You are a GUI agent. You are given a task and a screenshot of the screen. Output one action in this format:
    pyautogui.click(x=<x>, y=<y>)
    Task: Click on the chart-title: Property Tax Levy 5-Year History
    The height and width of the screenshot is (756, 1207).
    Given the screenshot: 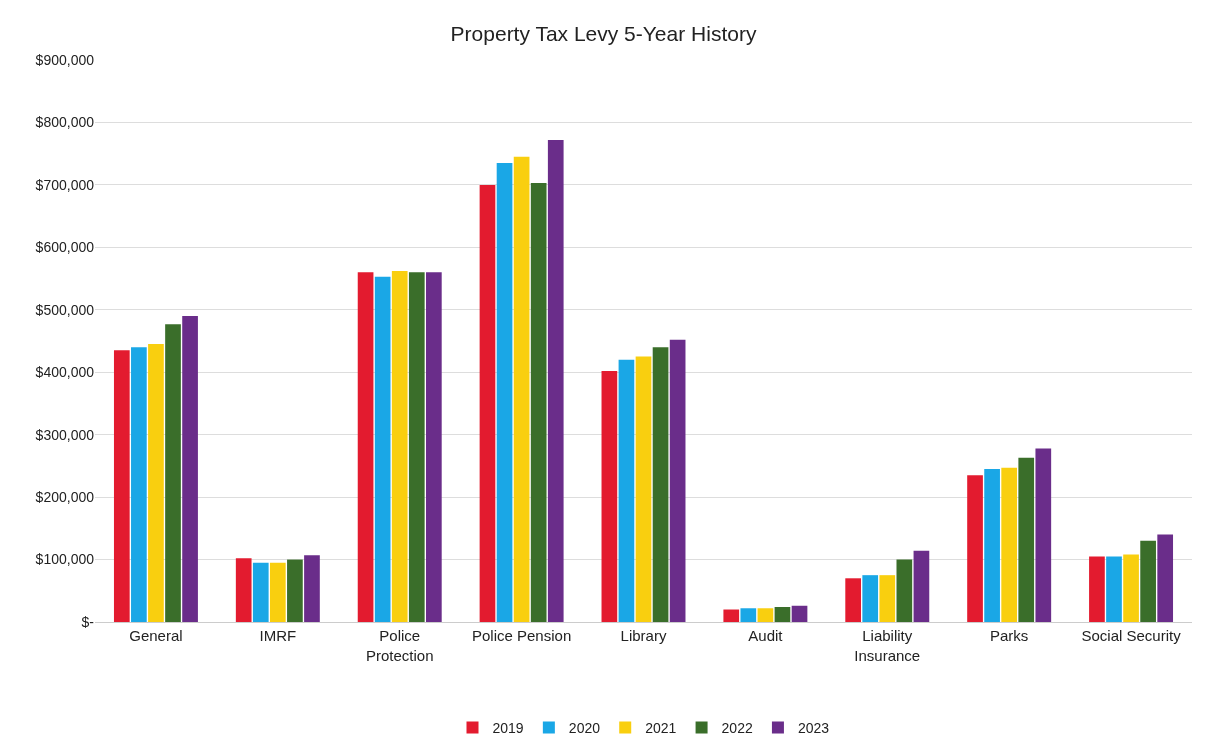 What is the action you would take?
    pyautogui.click(x=603, y=34)
    